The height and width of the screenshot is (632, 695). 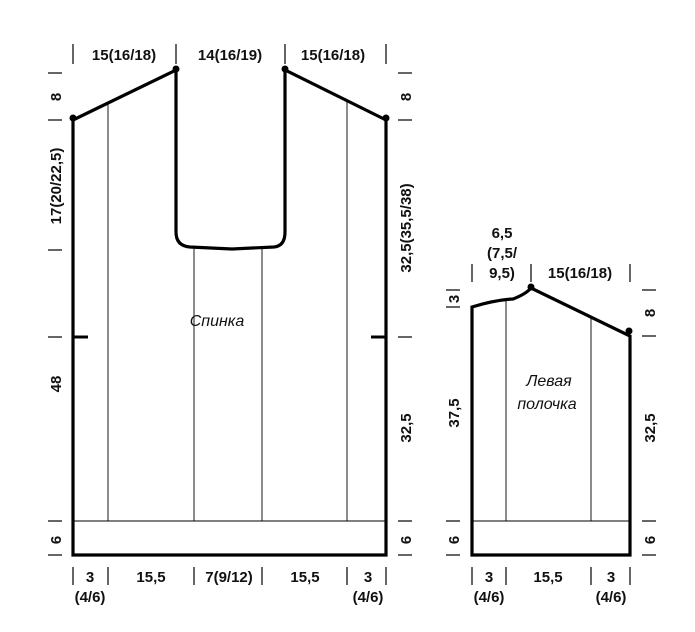 I want to click on back-left-label: 48, so click(x=56, y=384).